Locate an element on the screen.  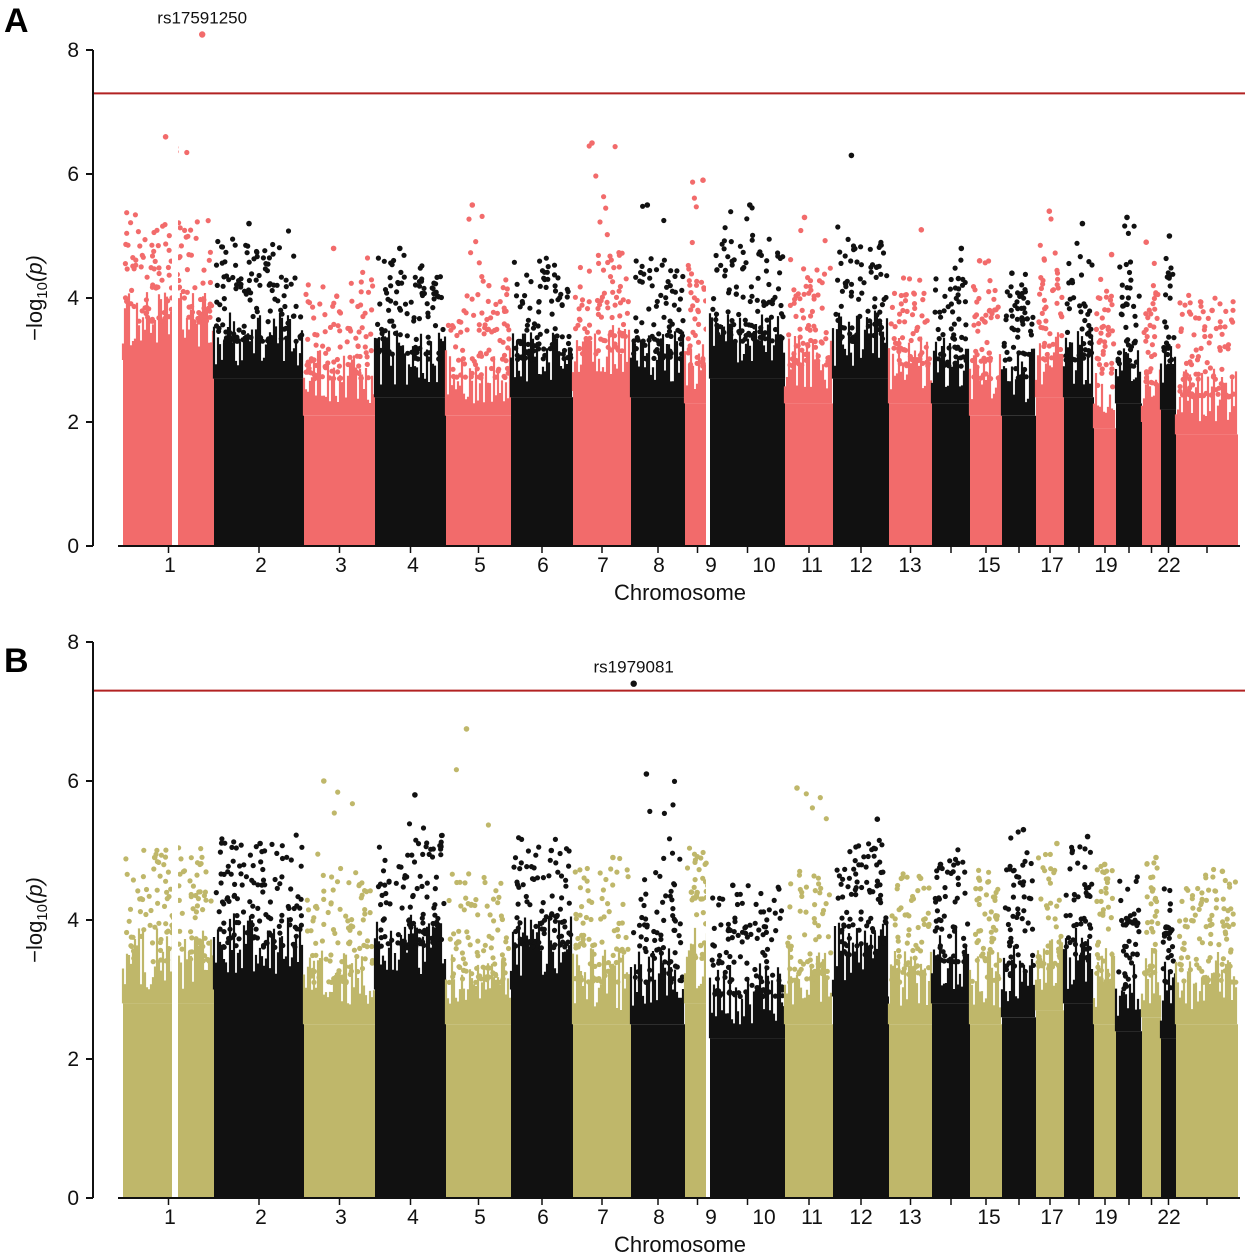
chromosome-22-dense-points is located at coordinates (1168, 477).